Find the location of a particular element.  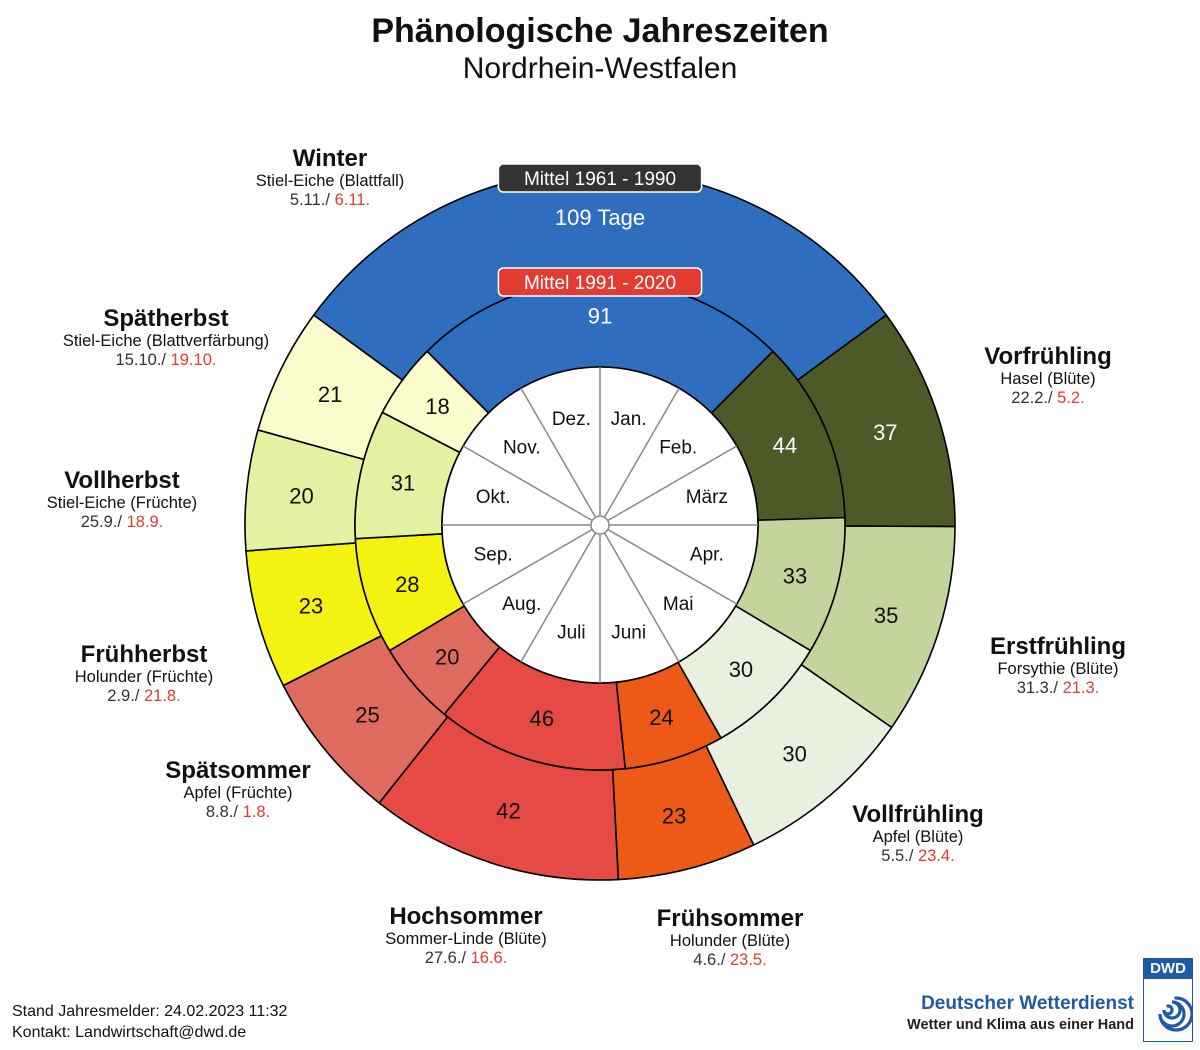

season-name: Frühsommer is located at coordinates (730, 918).